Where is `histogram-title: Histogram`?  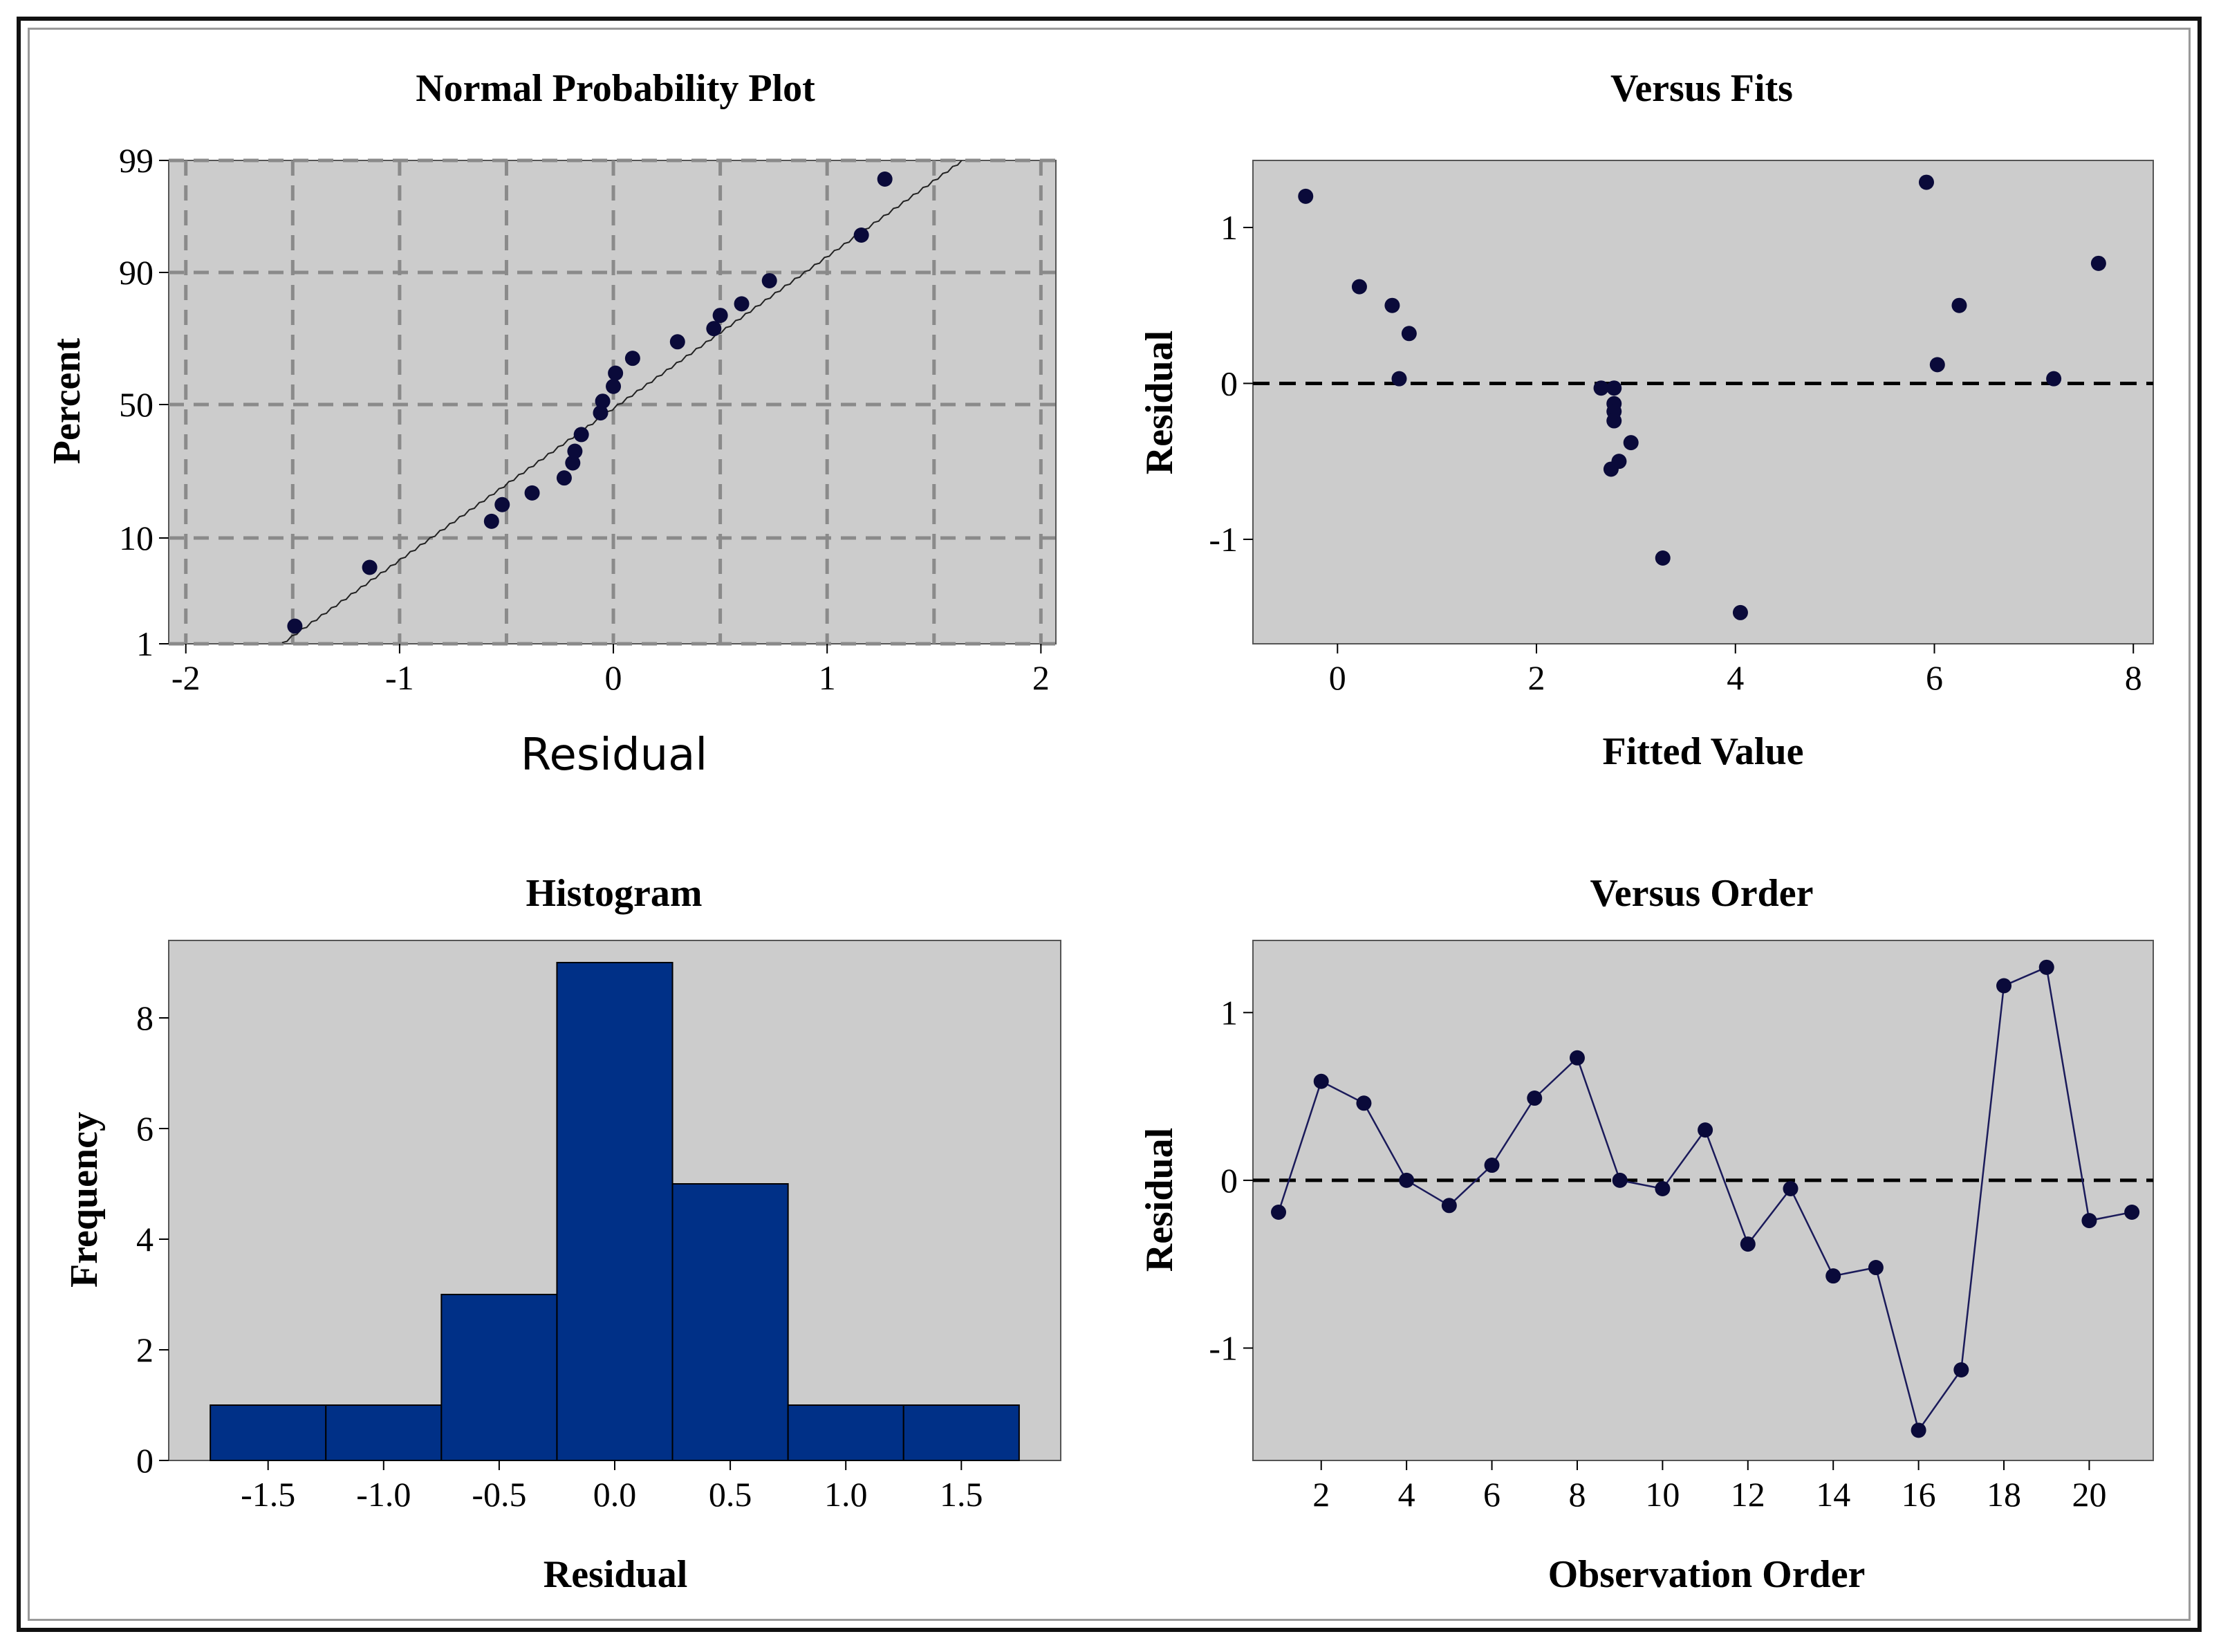 histogram-title: Histogram is located at coordinates (614, 894).